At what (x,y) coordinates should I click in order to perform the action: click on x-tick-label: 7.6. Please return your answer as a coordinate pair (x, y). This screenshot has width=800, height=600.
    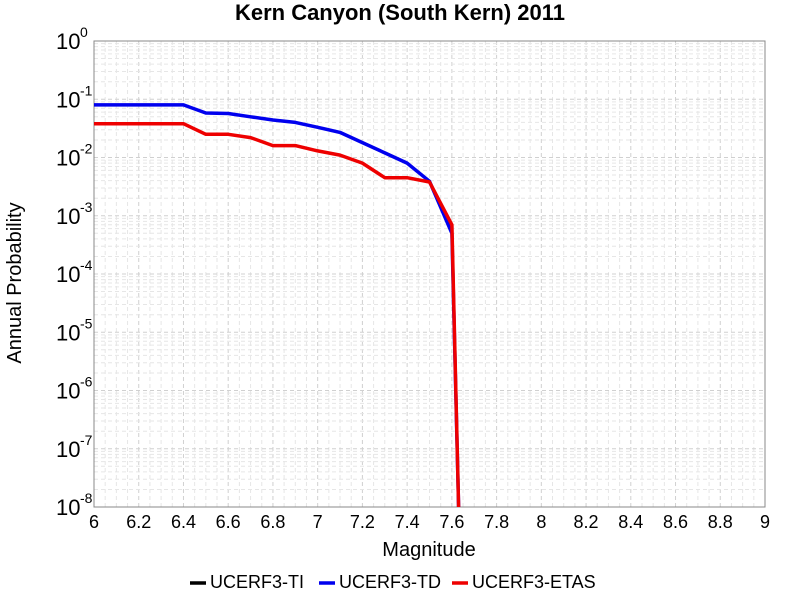
    Looking at the image, I should click on (451, 522).